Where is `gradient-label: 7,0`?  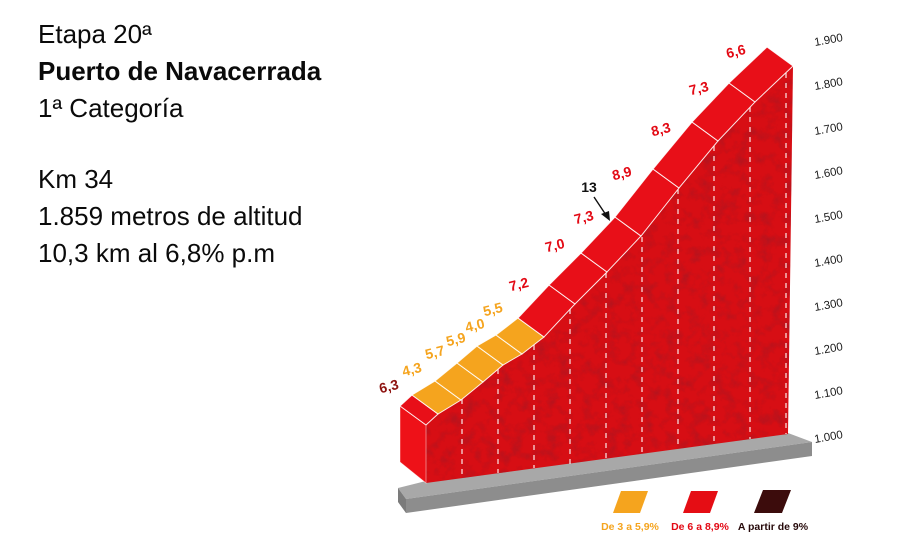
gradient-label: 7,0 is located at coordinates (554, 245).